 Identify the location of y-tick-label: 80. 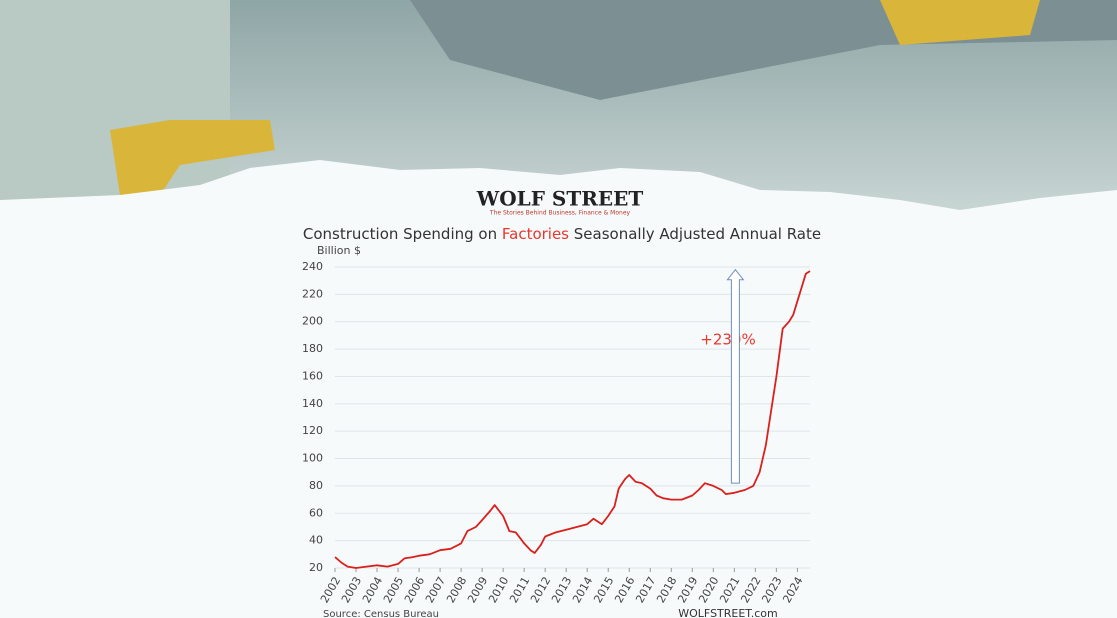
(316, 485).